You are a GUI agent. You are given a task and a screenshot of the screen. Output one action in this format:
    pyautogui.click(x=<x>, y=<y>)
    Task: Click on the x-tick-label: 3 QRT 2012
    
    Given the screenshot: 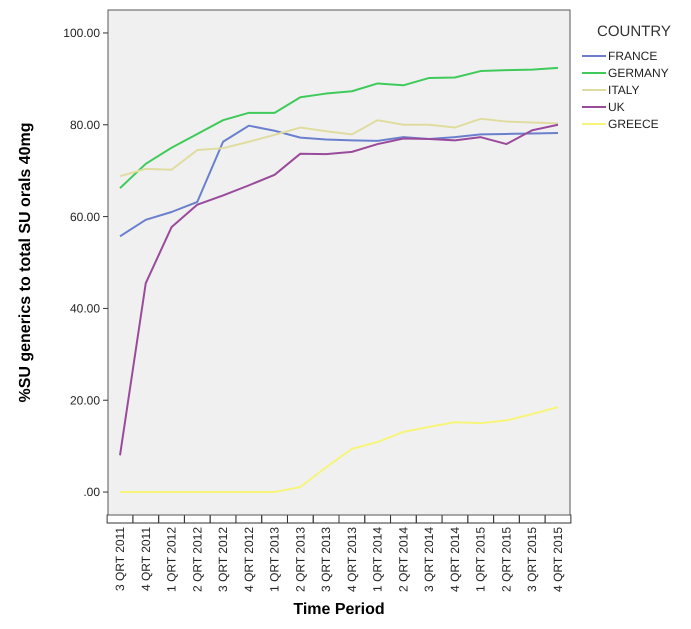 What is the action you would take?
    pyautogui.click(x=223, y=559)
    